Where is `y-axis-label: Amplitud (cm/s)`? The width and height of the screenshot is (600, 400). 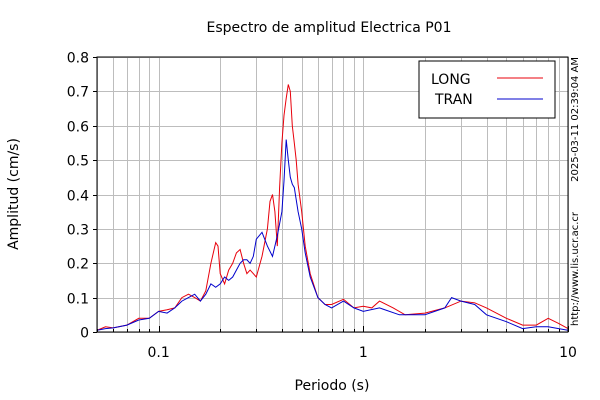
y-axis-label: Amplitud (cm/s) is located at coordinates (14, 194).